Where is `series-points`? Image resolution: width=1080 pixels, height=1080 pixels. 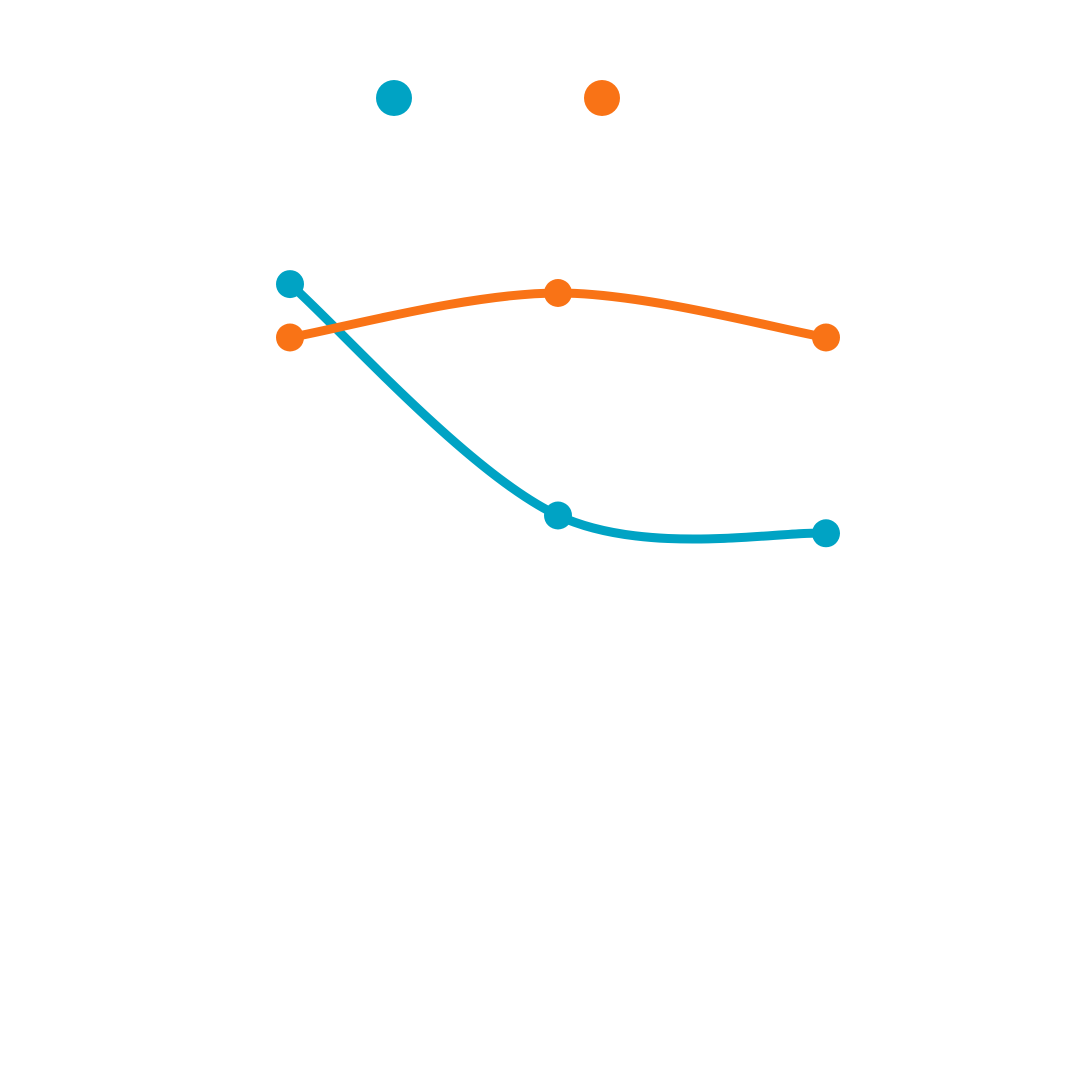
series-points is located at coordinates (558, 409).